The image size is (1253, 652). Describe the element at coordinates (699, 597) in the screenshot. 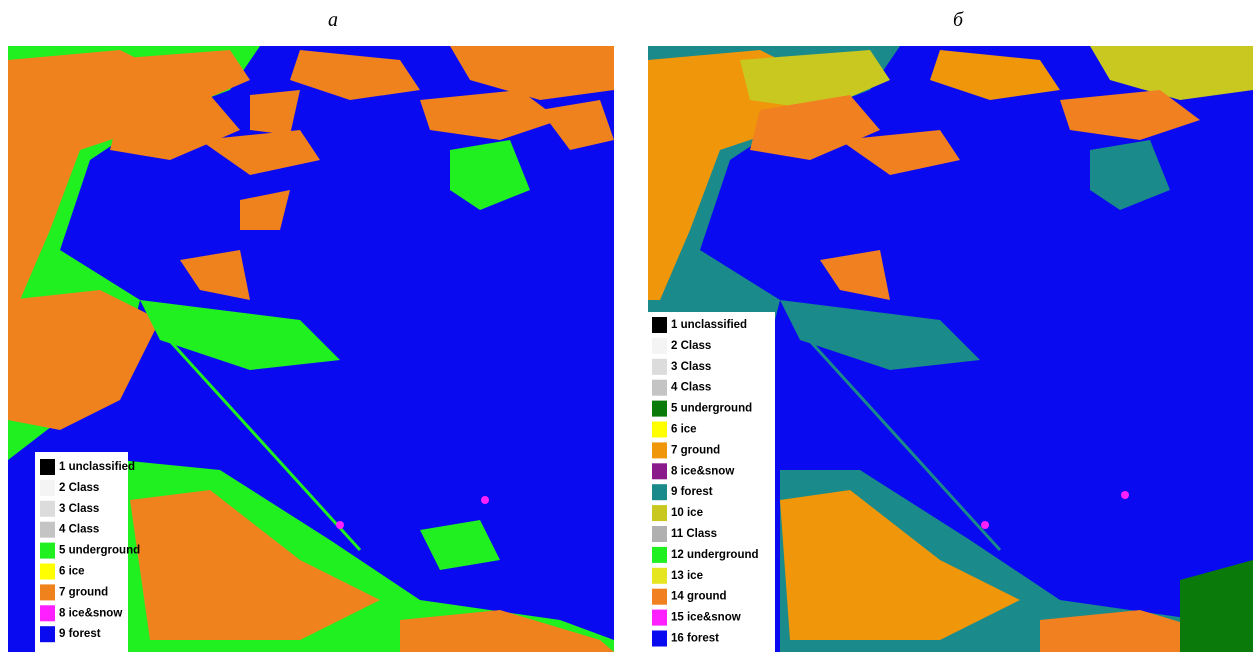

I see `legend-label: 14 ground` at that location.